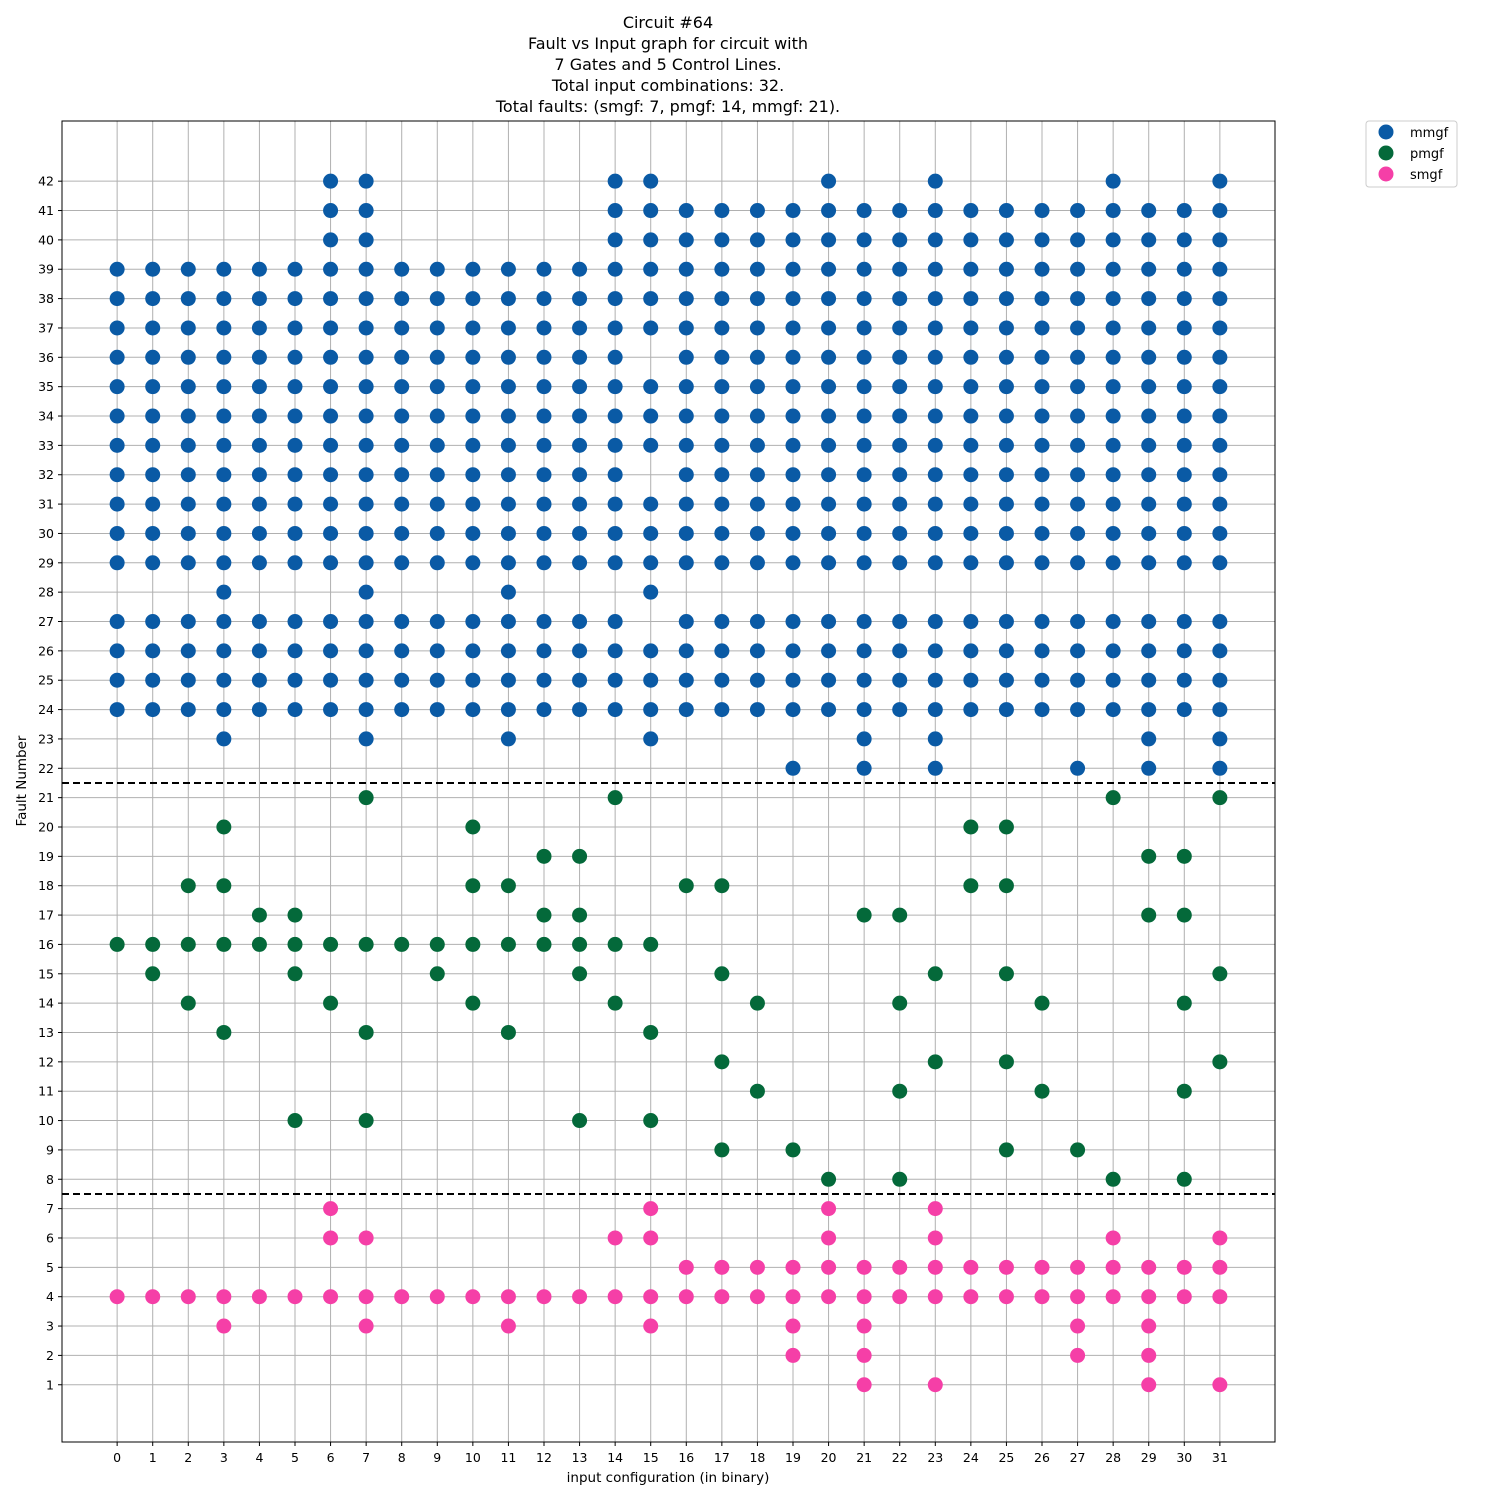 Image resolution: width=1500 pixels, height=1500 pixels. Describe the element at coordinates (651, 1457) in the screenshot. I see `x-tick-label: 15` at that location.